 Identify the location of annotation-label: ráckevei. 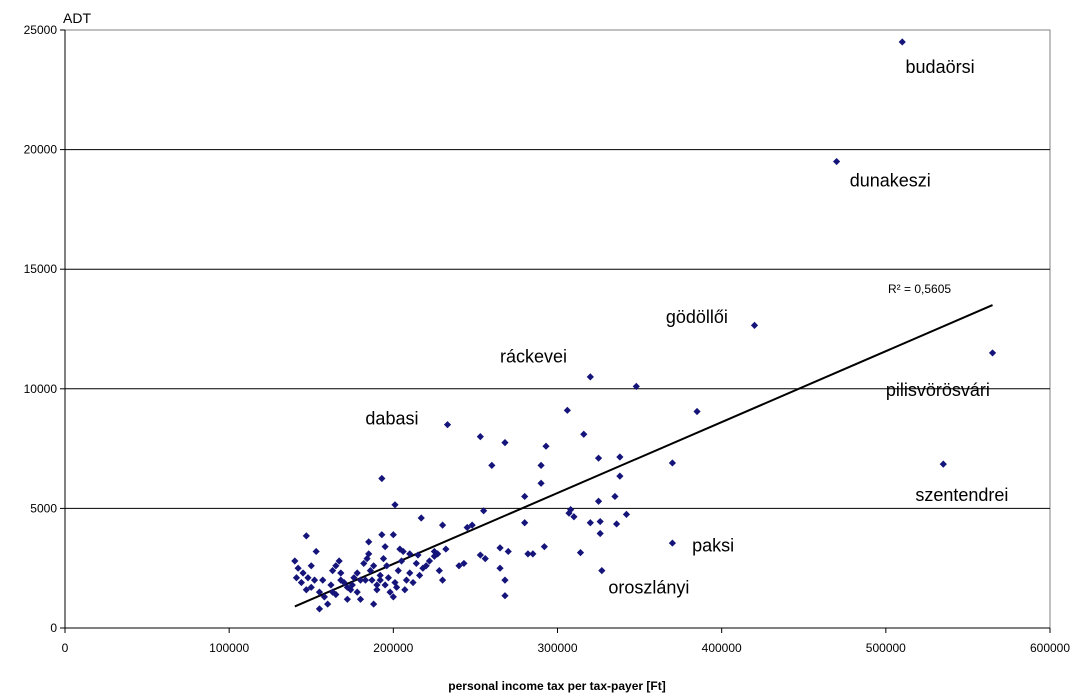
(533, 356).